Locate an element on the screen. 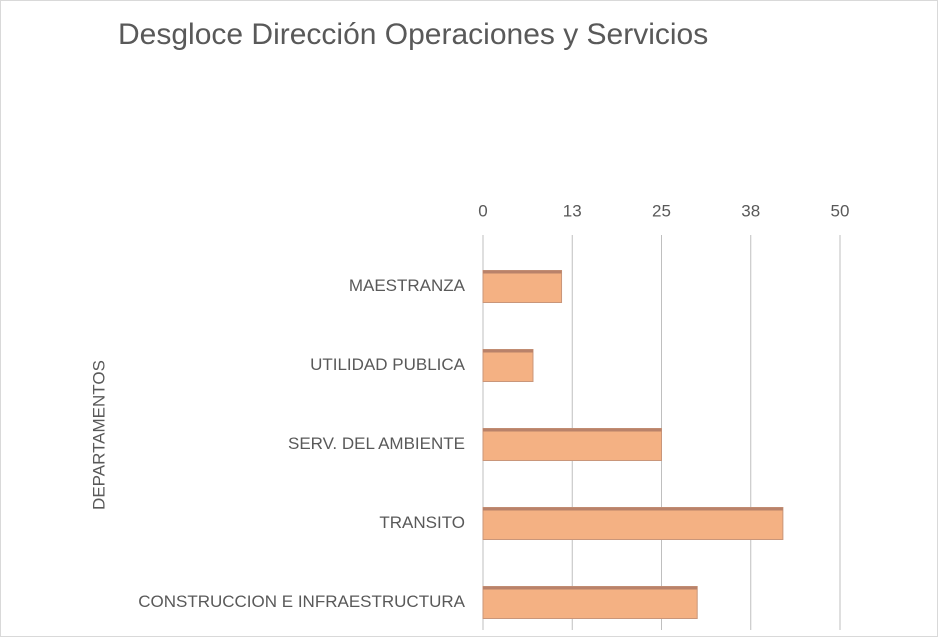  y-tick-label: TRANSITO is located at coordinates (422, 522).